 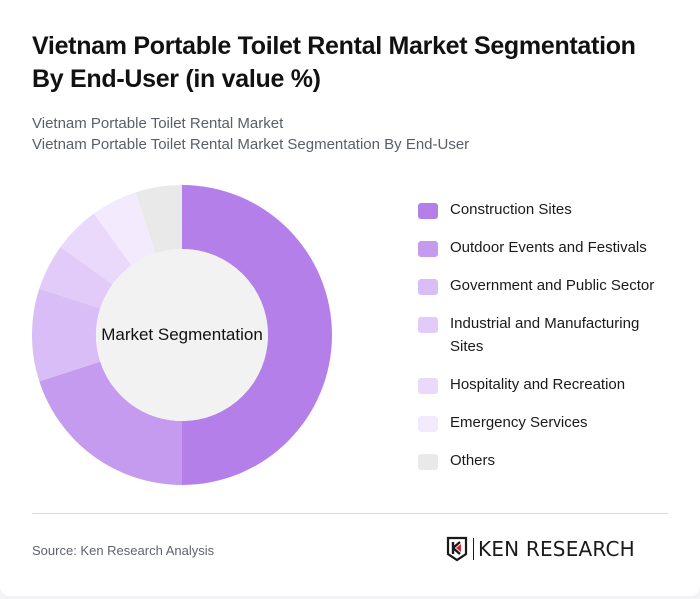 I want to click on donut-segment-government-and-public-sector, so click(x=66, y=335).